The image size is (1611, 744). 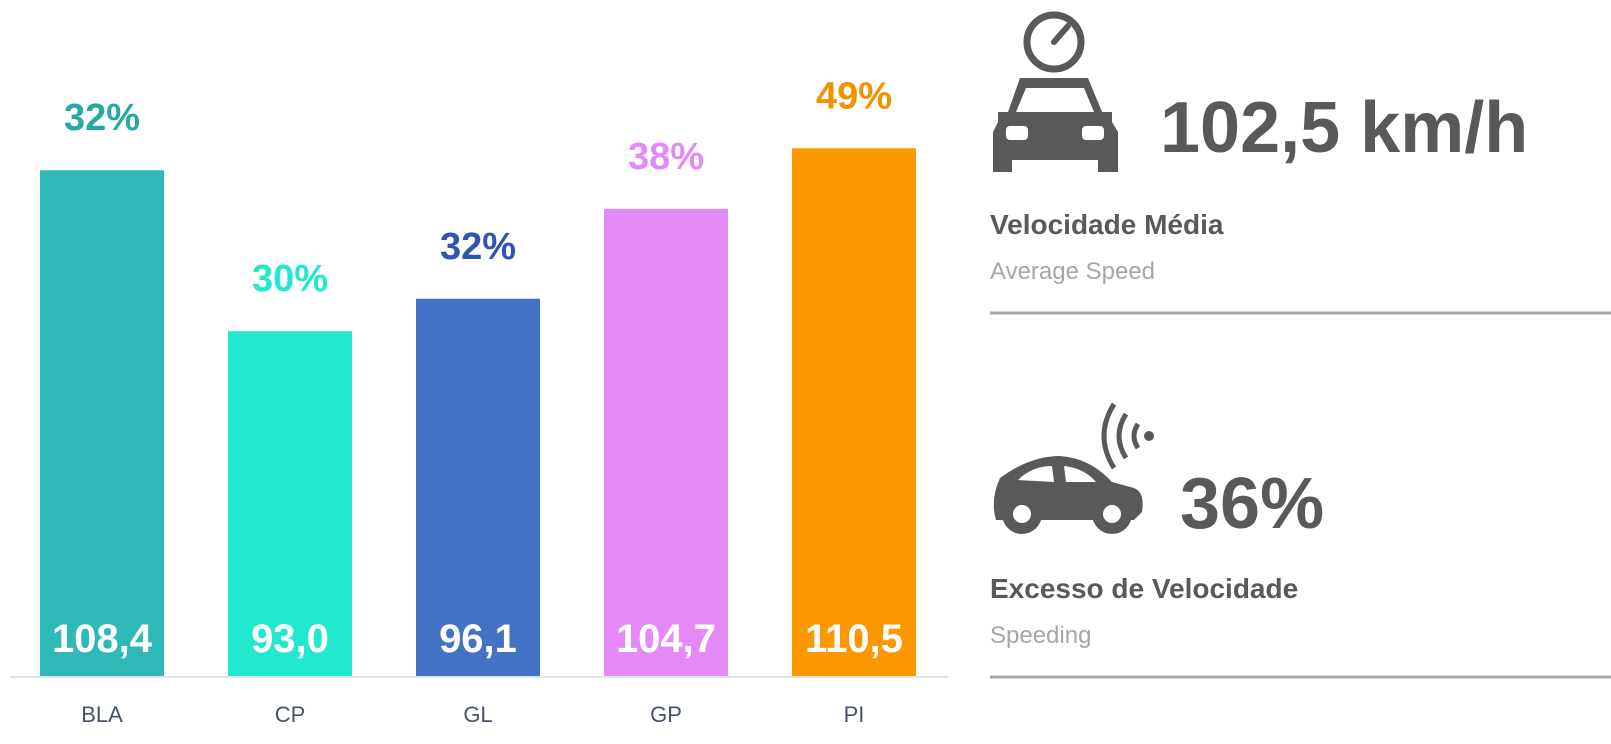 What do you see at coordinates (290, 639) in the screenshot?
I see `bar-value-label: 93,0` at bounding box center [290, 639].